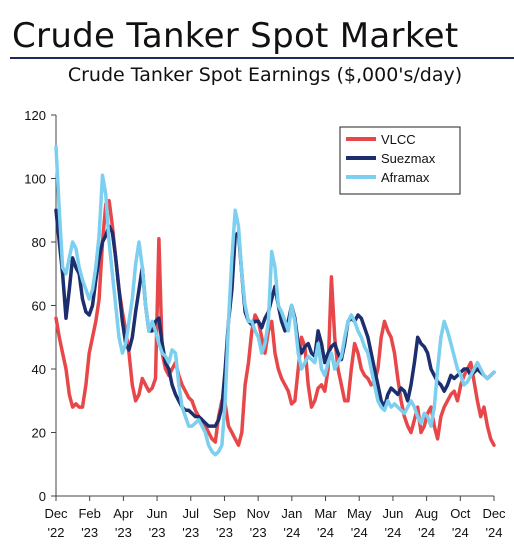  What do you see at coordinates (325, 513) in the screenshot?
I see `x-tick-month-label: Mar` at bounding box center [325, 513].